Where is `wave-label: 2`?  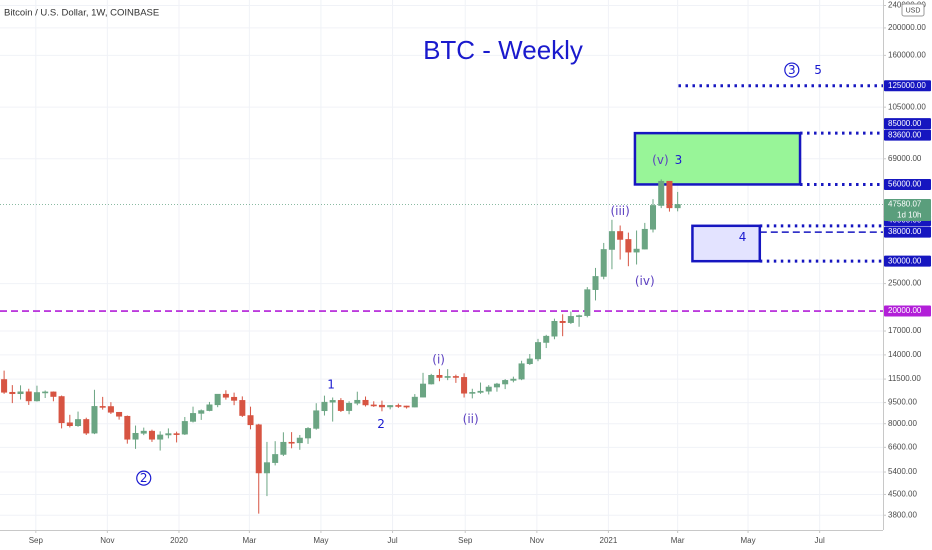
wave-label: 2 is located at coordinates (144, 478).